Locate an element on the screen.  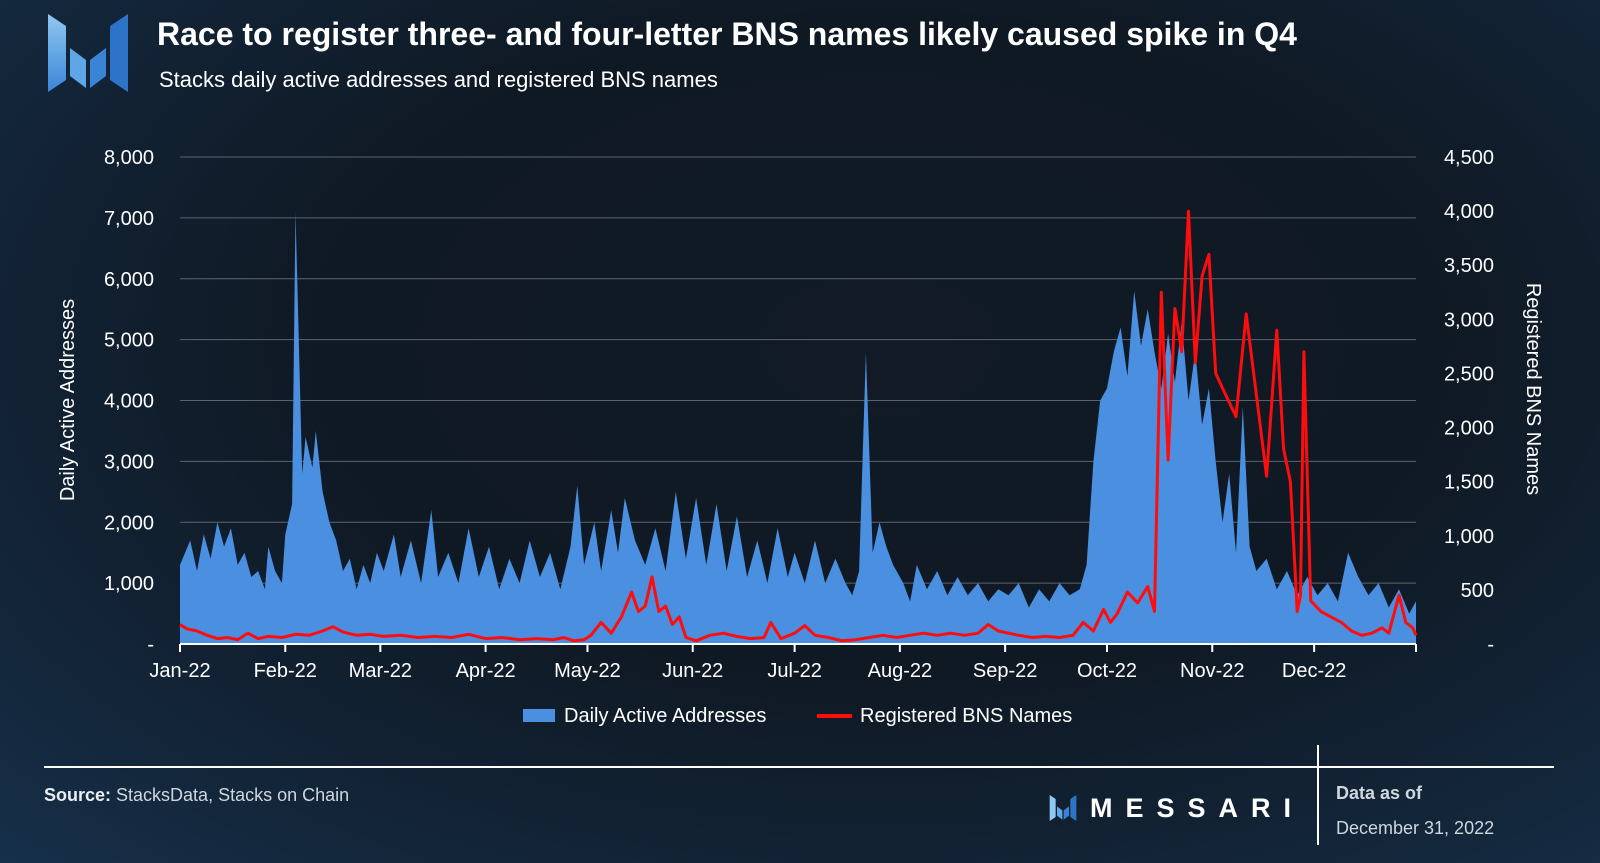
legend-label-registered-bns-names: Registered BNS Names is located at coordinates (966, 716).